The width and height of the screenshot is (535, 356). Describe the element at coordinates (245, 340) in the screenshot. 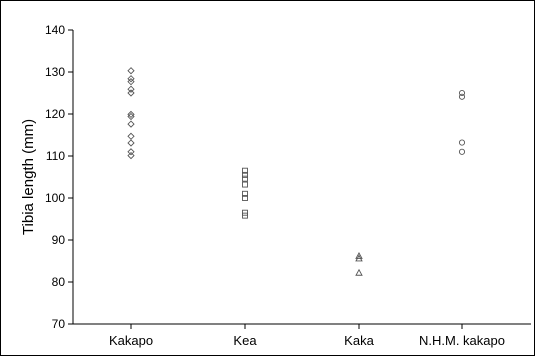

I see `x-category-label: Kea` at that location.